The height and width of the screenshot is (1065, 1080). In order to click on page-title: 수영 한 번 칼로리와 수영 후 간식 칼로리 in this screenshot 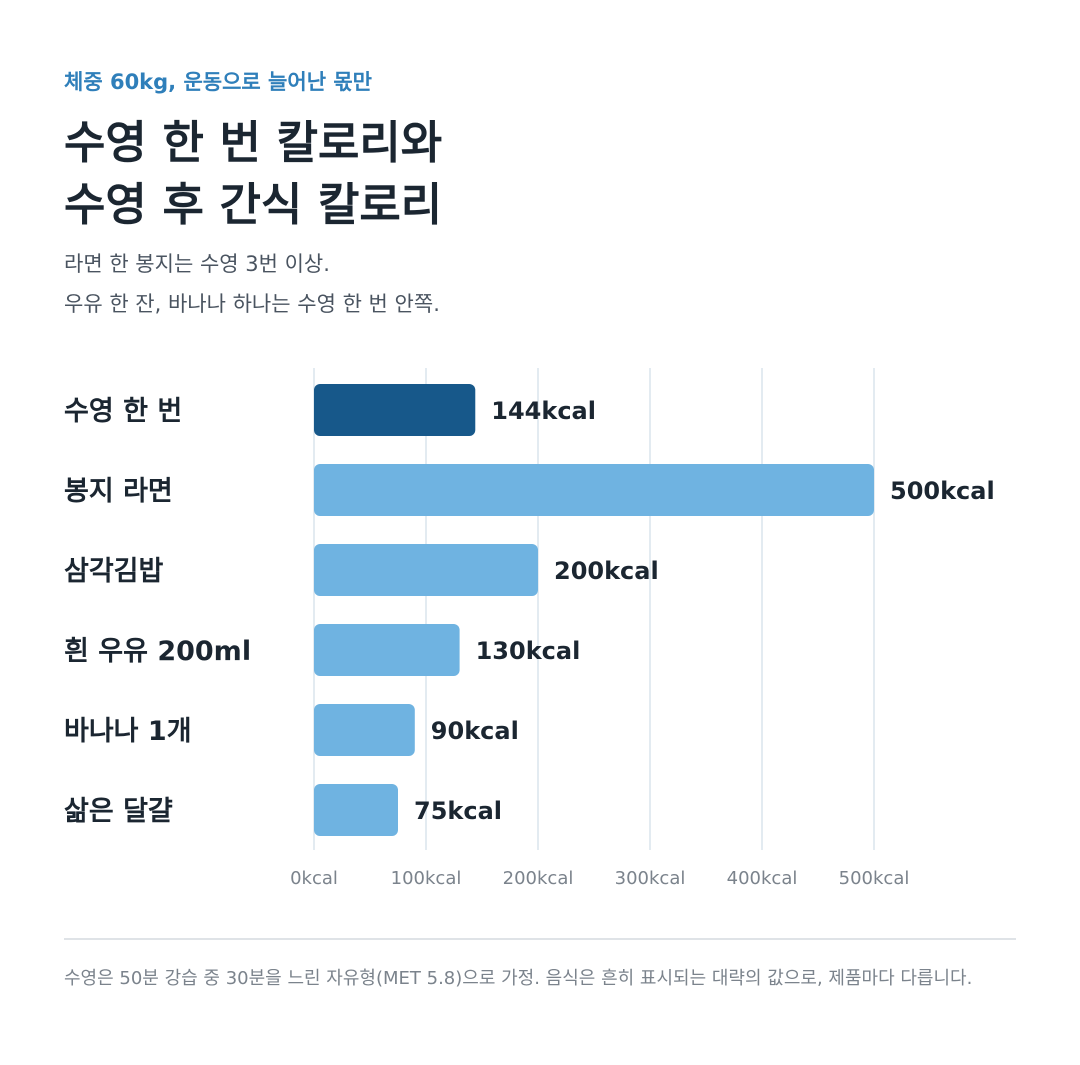, I will do `click(253, 174)`.